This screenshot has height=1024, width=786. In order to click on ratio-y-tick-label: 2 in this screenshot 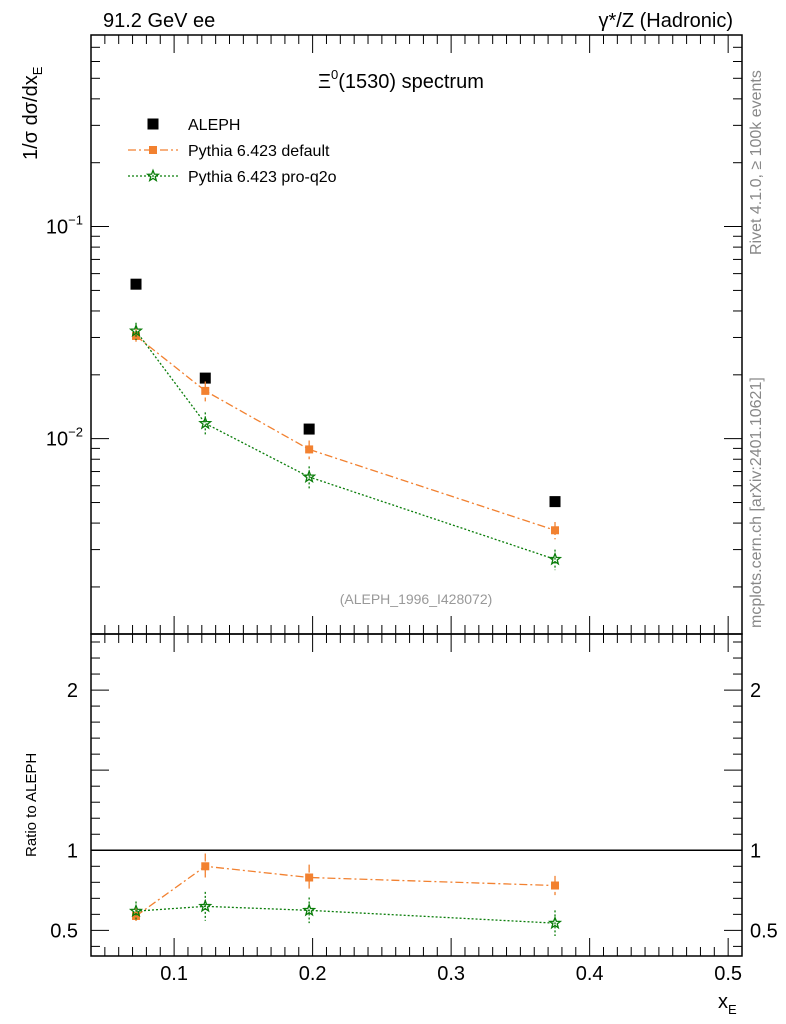, I will do `click(72, 691)`.